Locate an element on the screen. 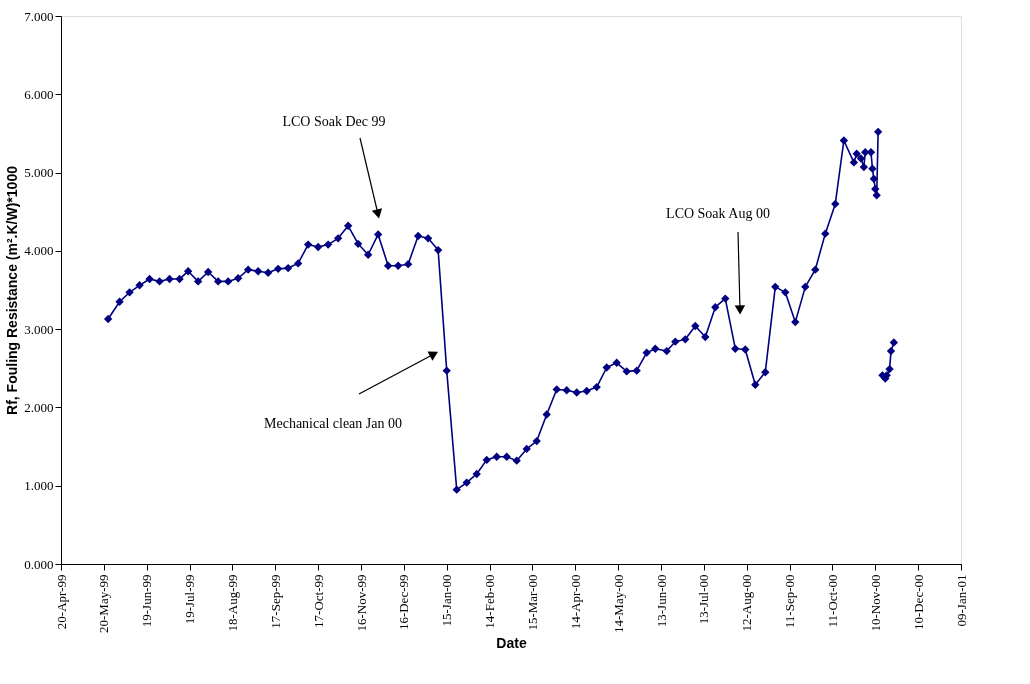 The height and width of the screenshot is (684, 1030). x-tick-label: 13-Jun-00 is located at coordinates (661, 601).